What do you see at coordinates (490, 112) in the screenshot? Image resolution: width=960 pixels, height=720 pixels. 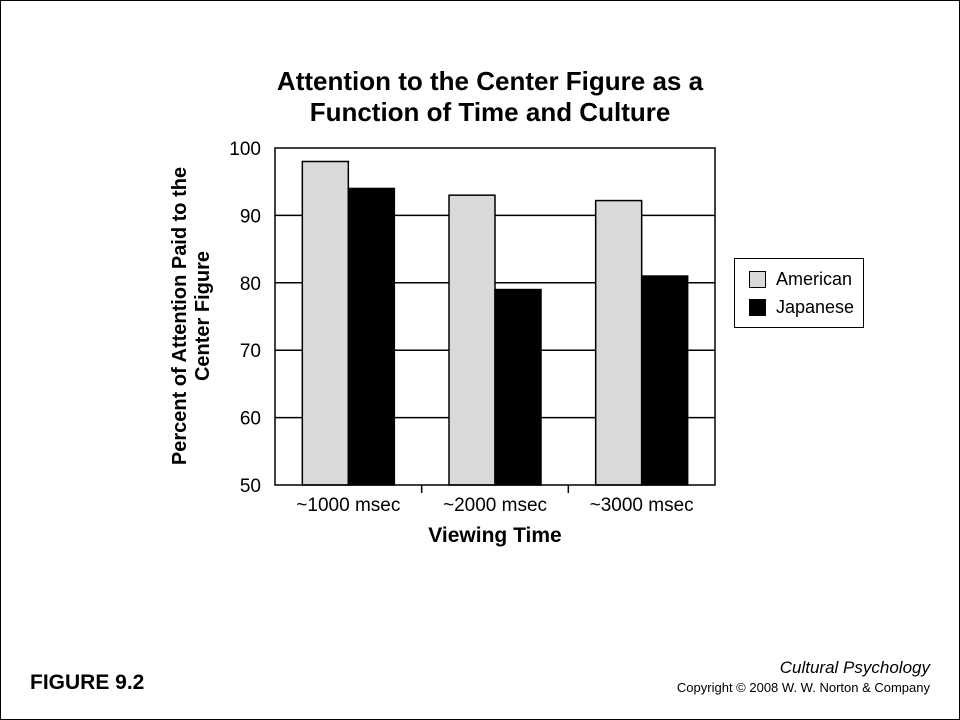 I see `chart-title-line-2: Function of Time and Culture` at bounding box center [490, 112].